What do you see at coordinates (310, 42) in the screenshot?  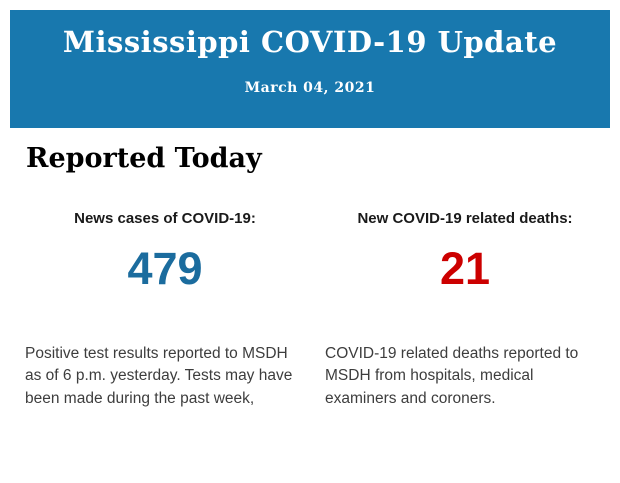 I see `page-title: Mississippi COVID-19 Update` at bounding box center [310, 42].